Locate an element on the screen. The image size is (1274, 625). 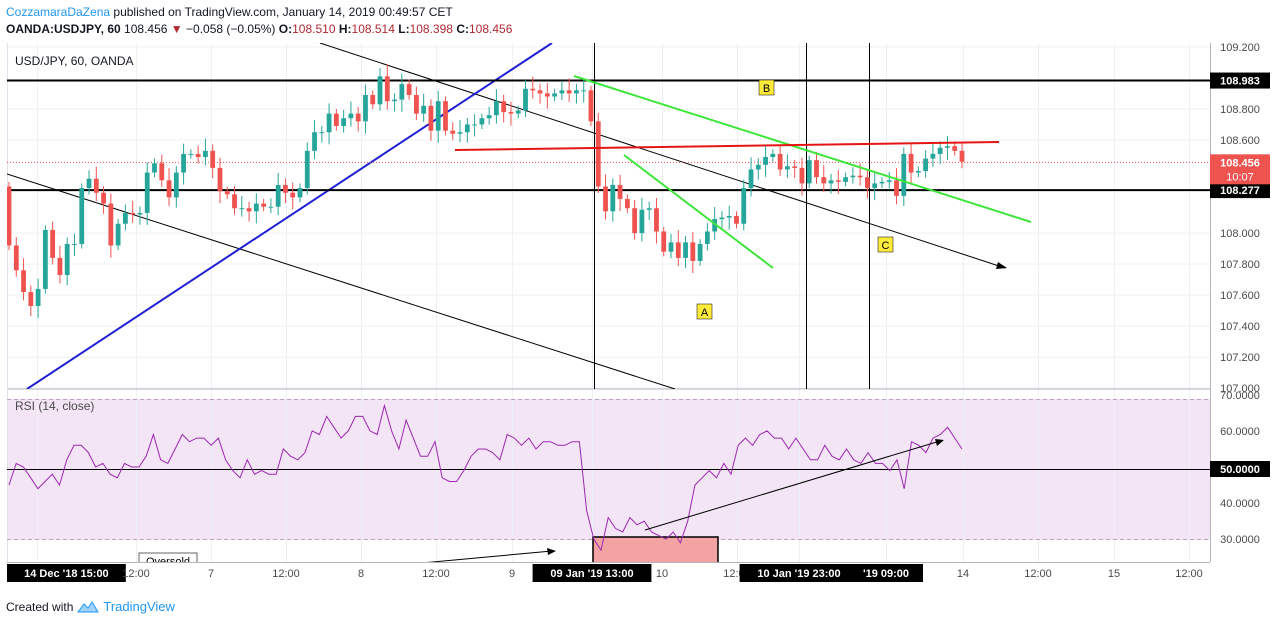
rsi-divergence-arrowhead is located at coordinates (939, 442).